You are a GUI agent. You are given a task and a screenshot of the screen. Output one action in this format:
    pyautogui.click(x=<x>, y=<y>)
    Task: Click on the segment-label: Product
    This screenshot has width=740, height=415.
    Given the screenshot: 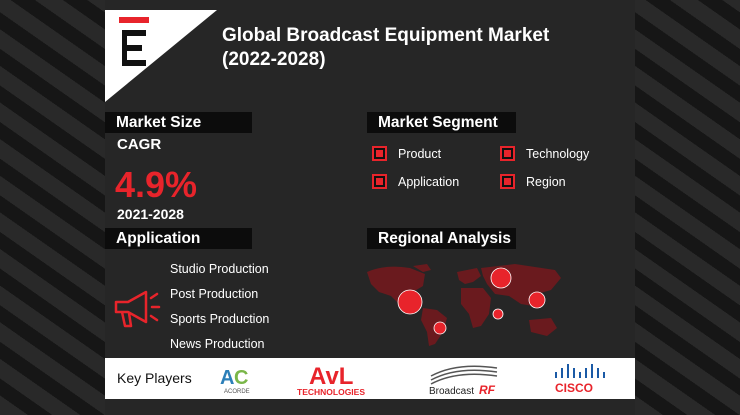 What is the action you would take?
    pyautogui.click(x=420, y=153)
    